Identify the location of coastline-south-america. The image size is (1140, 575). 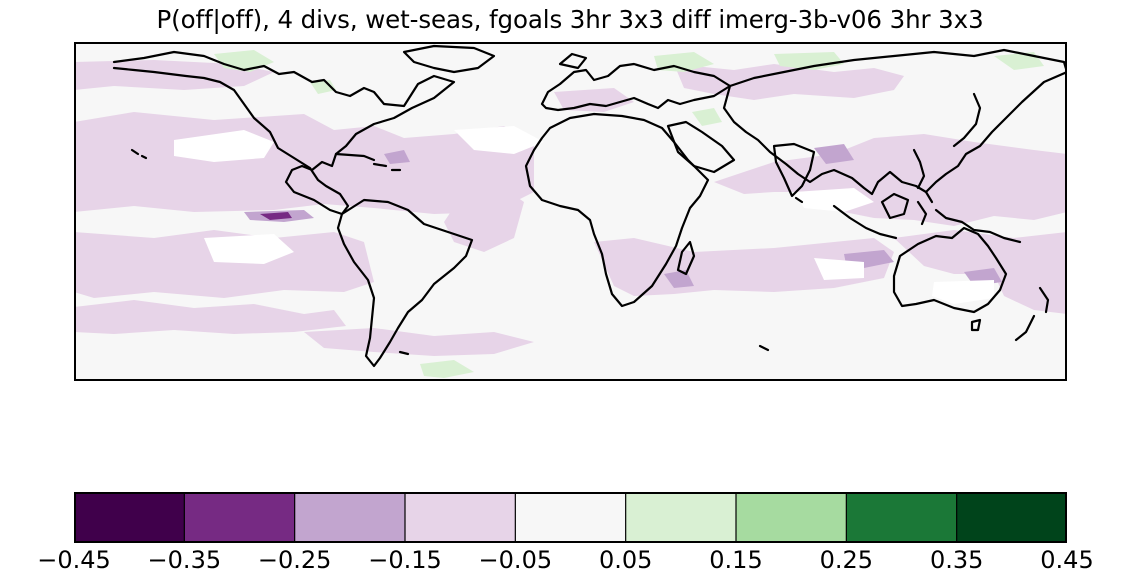
(405, 283).